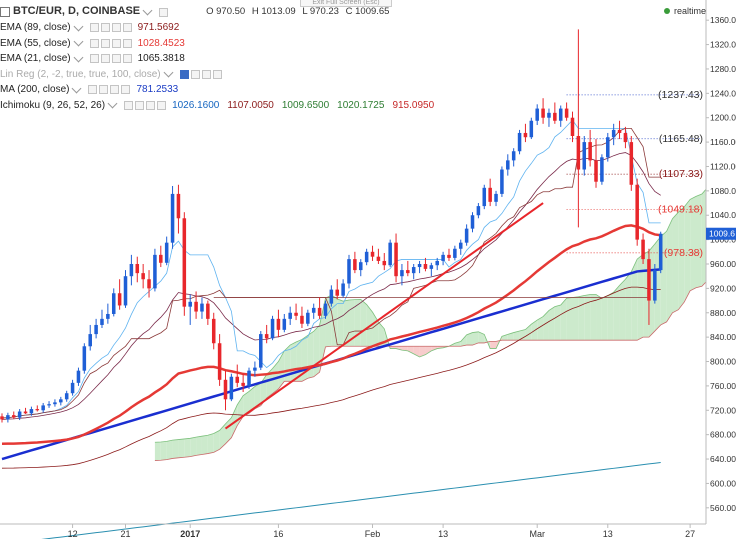  What do you see at coordinates (53, 105) in the screenshot?
I see `legend-indicator-name: Ichimoku (9, 26, 52, 26)` at bounding box center [53, 105].